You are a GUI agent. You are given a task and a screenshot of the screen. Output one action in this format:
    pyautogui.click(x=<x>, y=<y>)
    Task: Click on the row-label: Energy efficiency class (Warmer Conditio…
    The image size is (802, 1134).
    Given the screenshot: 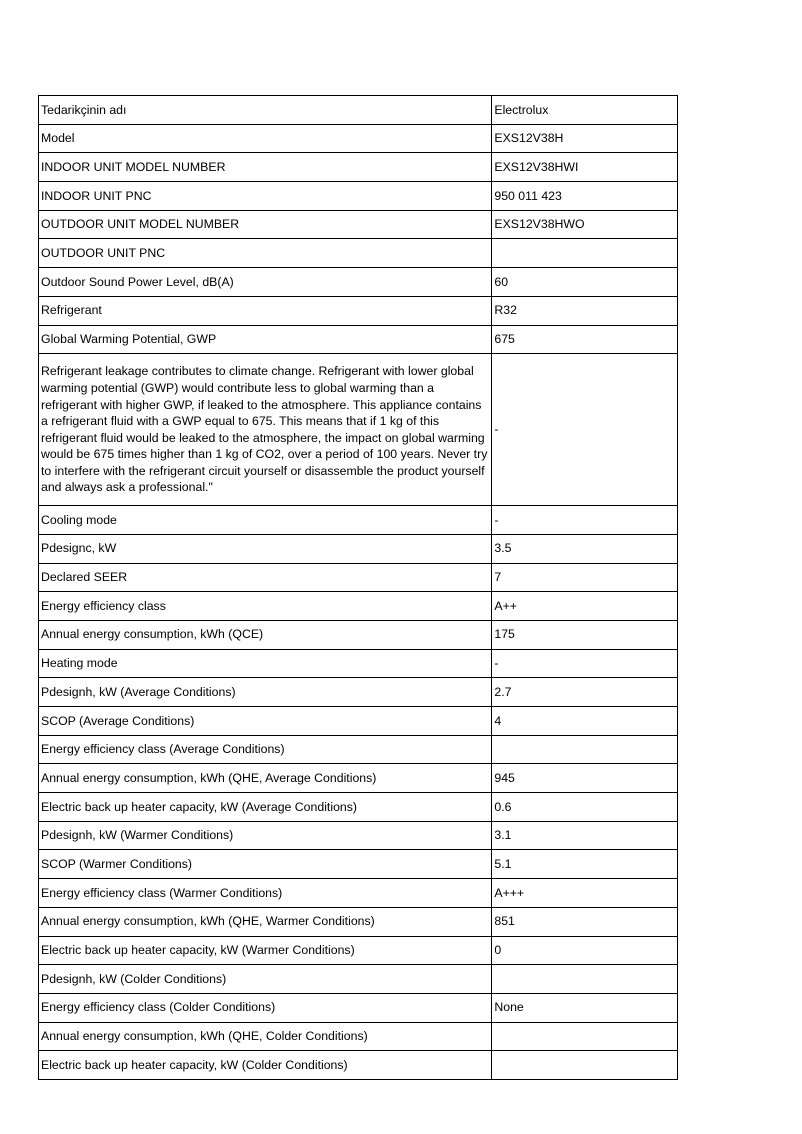 What is the action you would take?
    pyautogui.click(x=265, y=893)
    